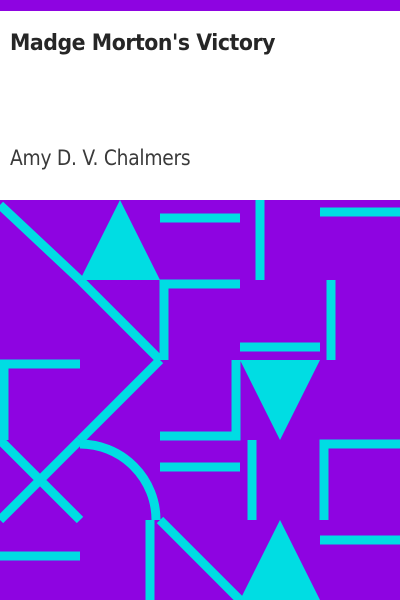 The image size is (400, 600). I want to click on pattern-triangle-down, so click(280, 400).